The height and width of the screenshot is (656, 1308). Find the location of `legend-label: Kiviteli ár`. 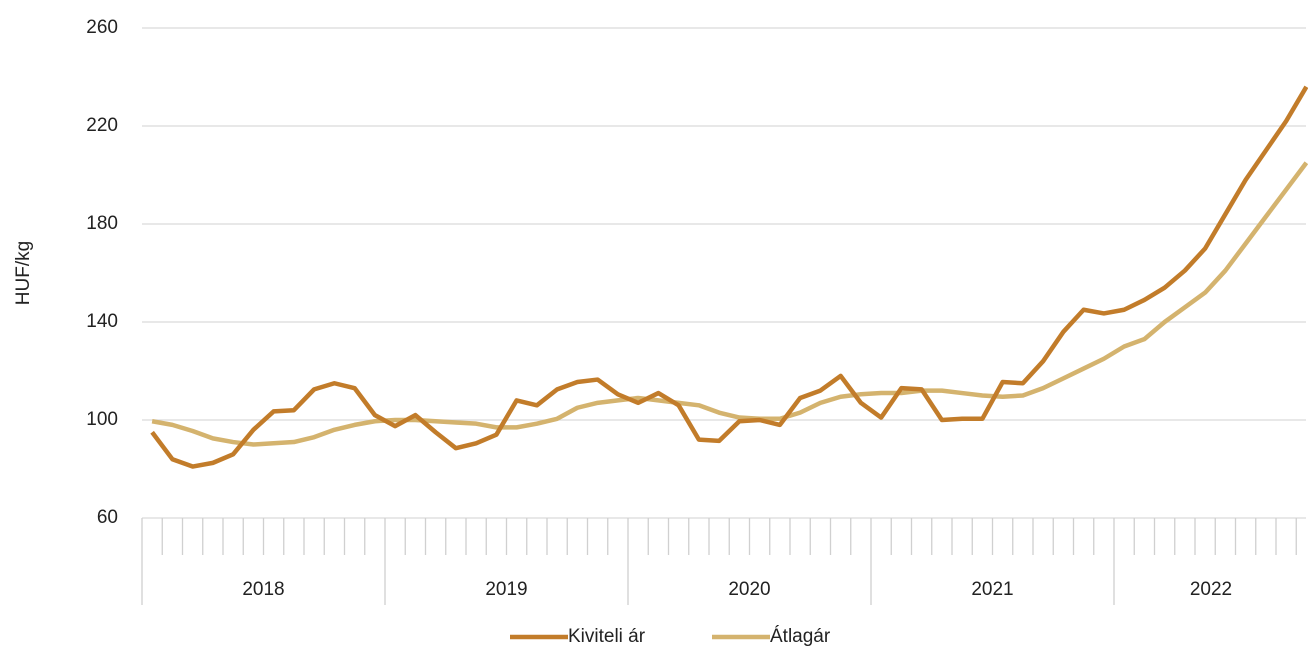

legend-label: Kiviteli ár is located at coordinates (607, 636).